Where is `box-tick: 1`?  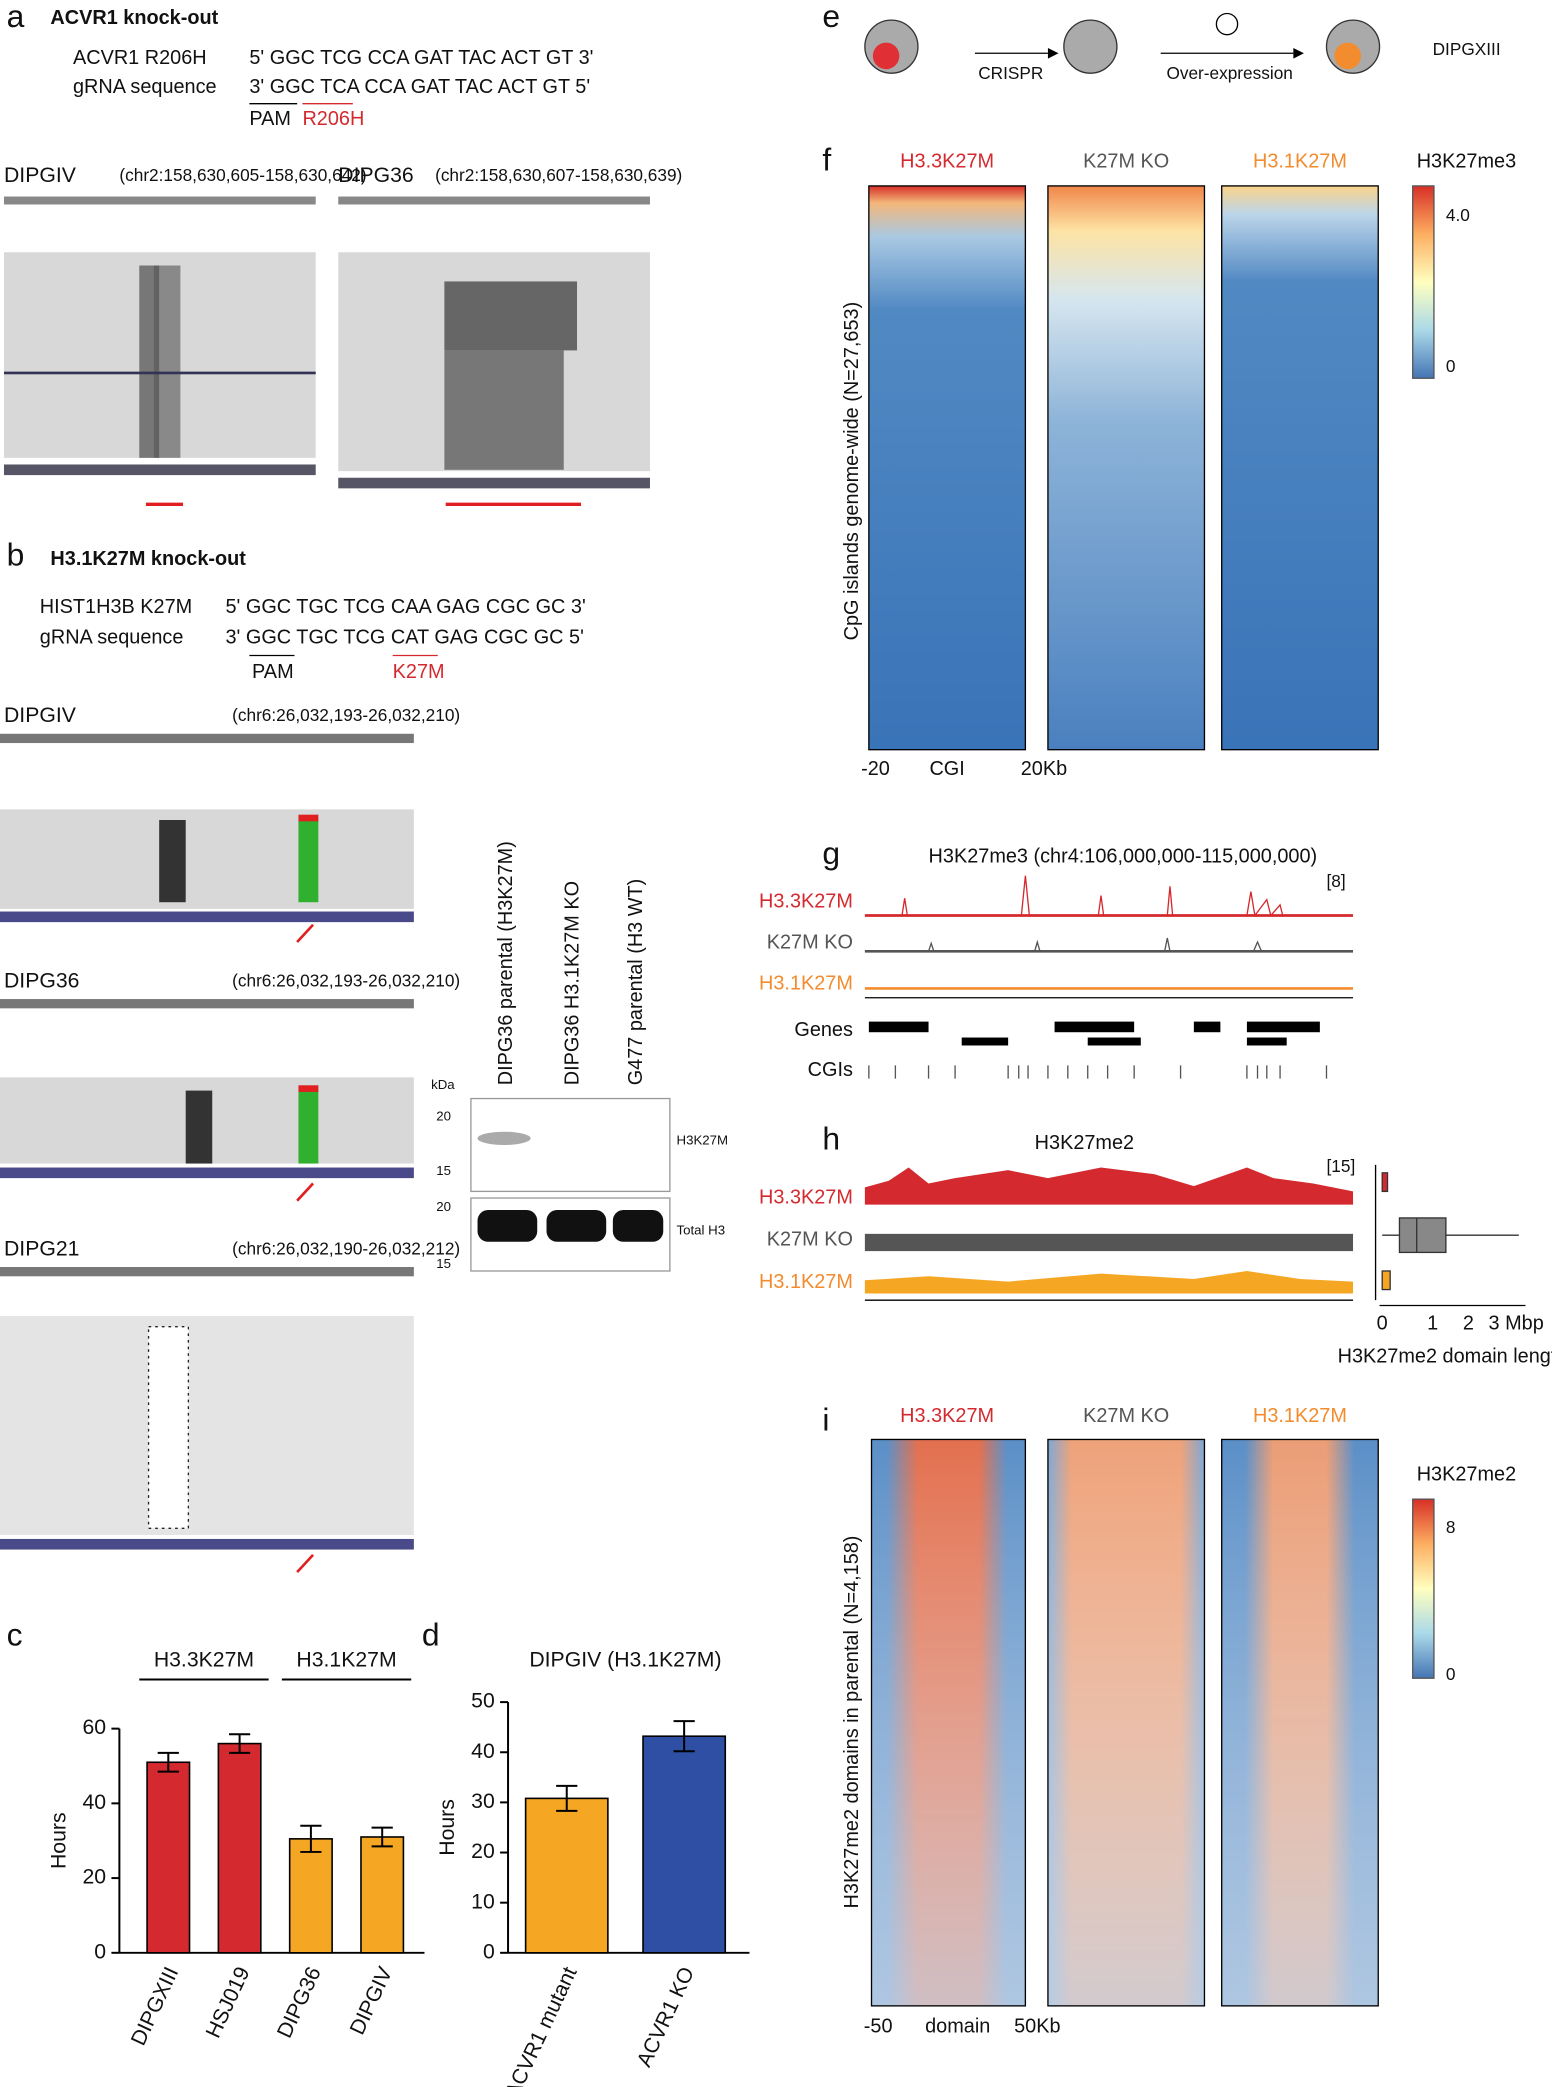
box-tick: 1 is located at coordinates (1432, 1323).